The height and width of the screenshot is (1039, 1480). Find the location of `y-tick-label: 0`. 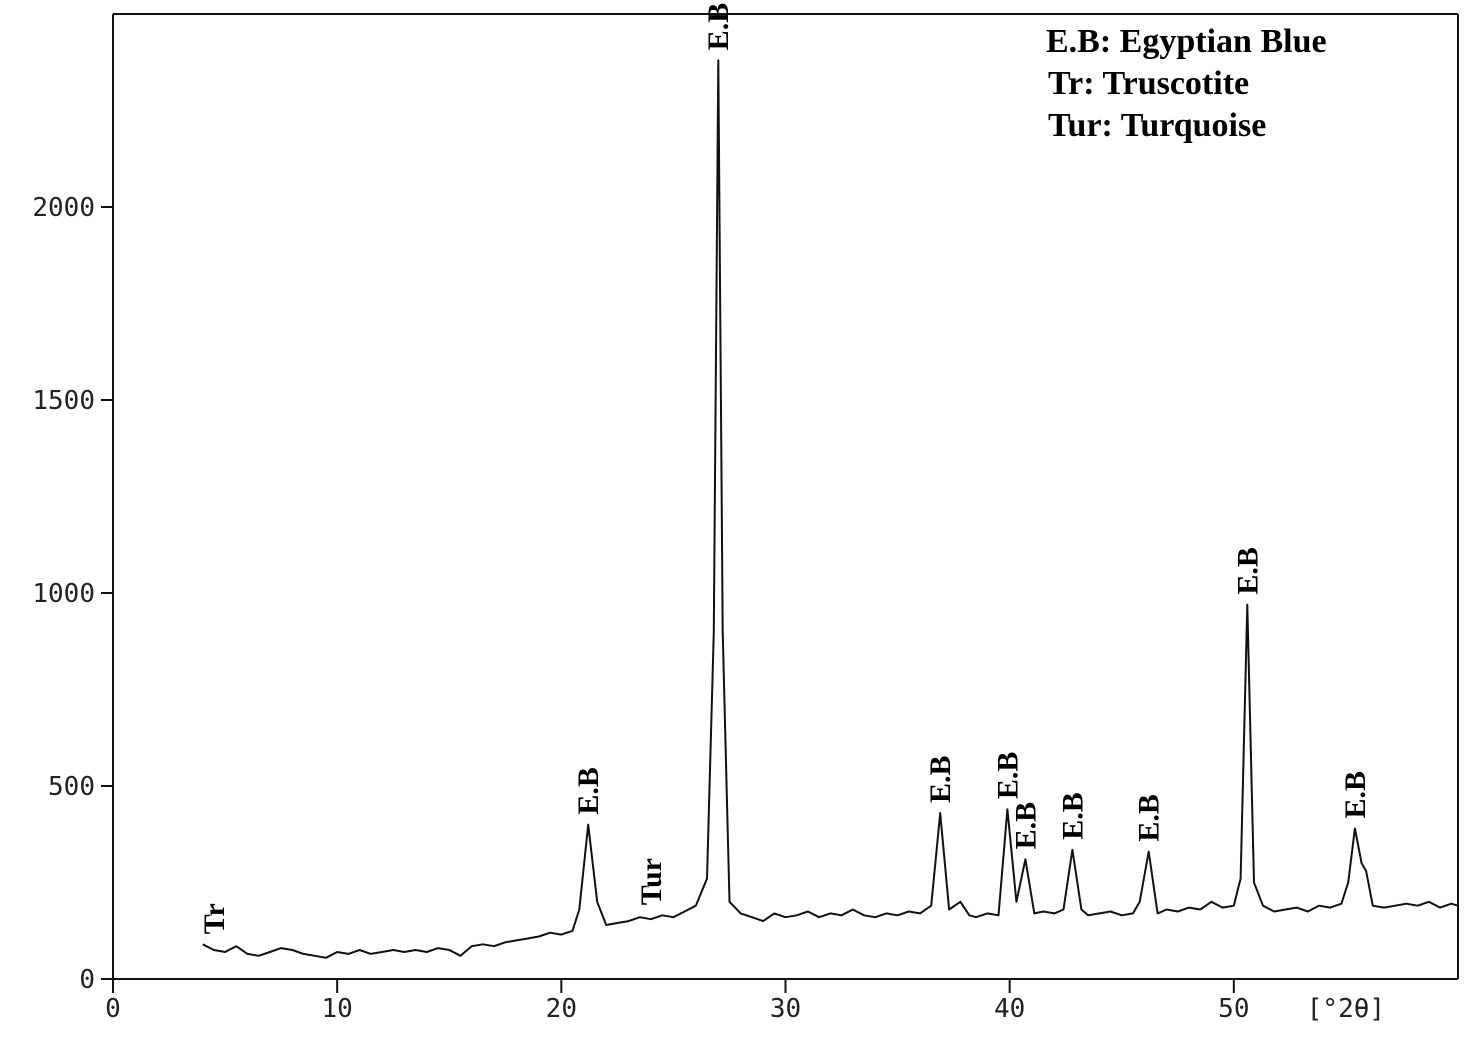

y-tick-label: 0 is located at coordinates (87, 980).